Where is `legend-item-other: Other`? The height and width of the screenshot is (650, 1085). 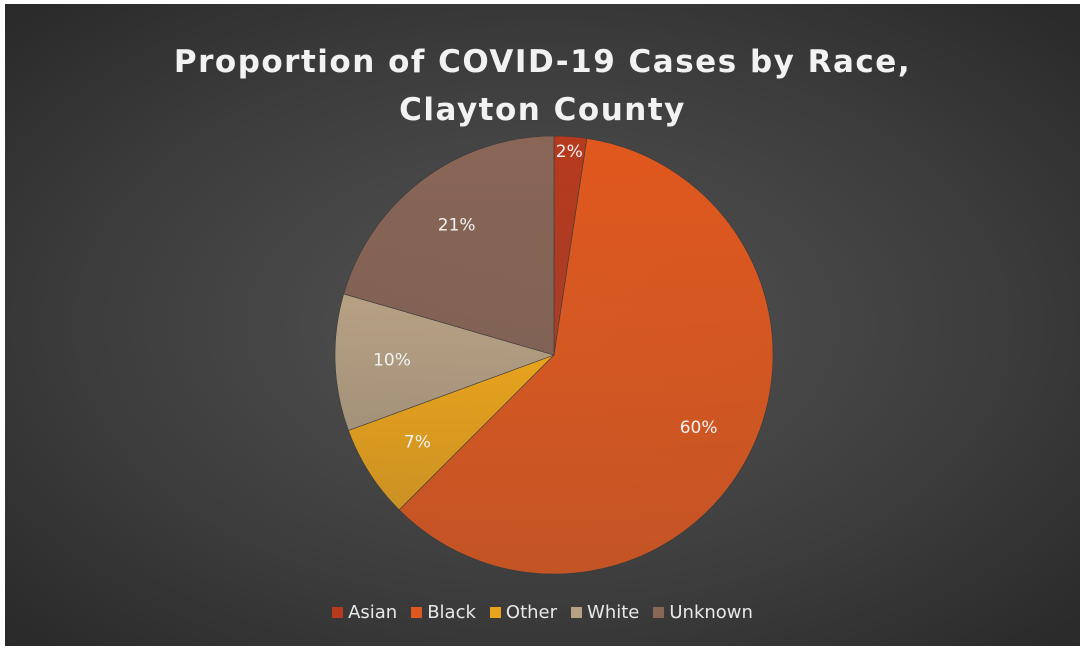
legend-item-other: Other is located at coordinates (523, 612).